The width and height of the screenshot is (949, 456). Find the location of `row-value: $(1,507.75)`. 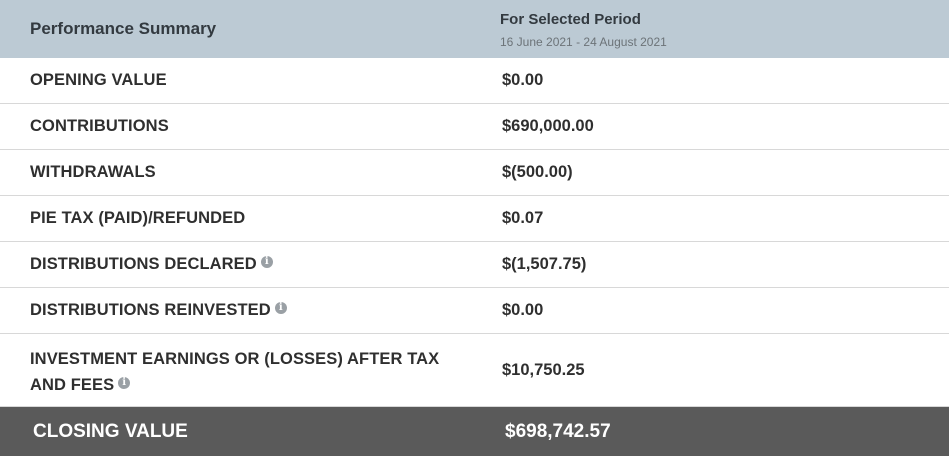

row-value: $(1,507.75) is located at coordinates (544, 264).